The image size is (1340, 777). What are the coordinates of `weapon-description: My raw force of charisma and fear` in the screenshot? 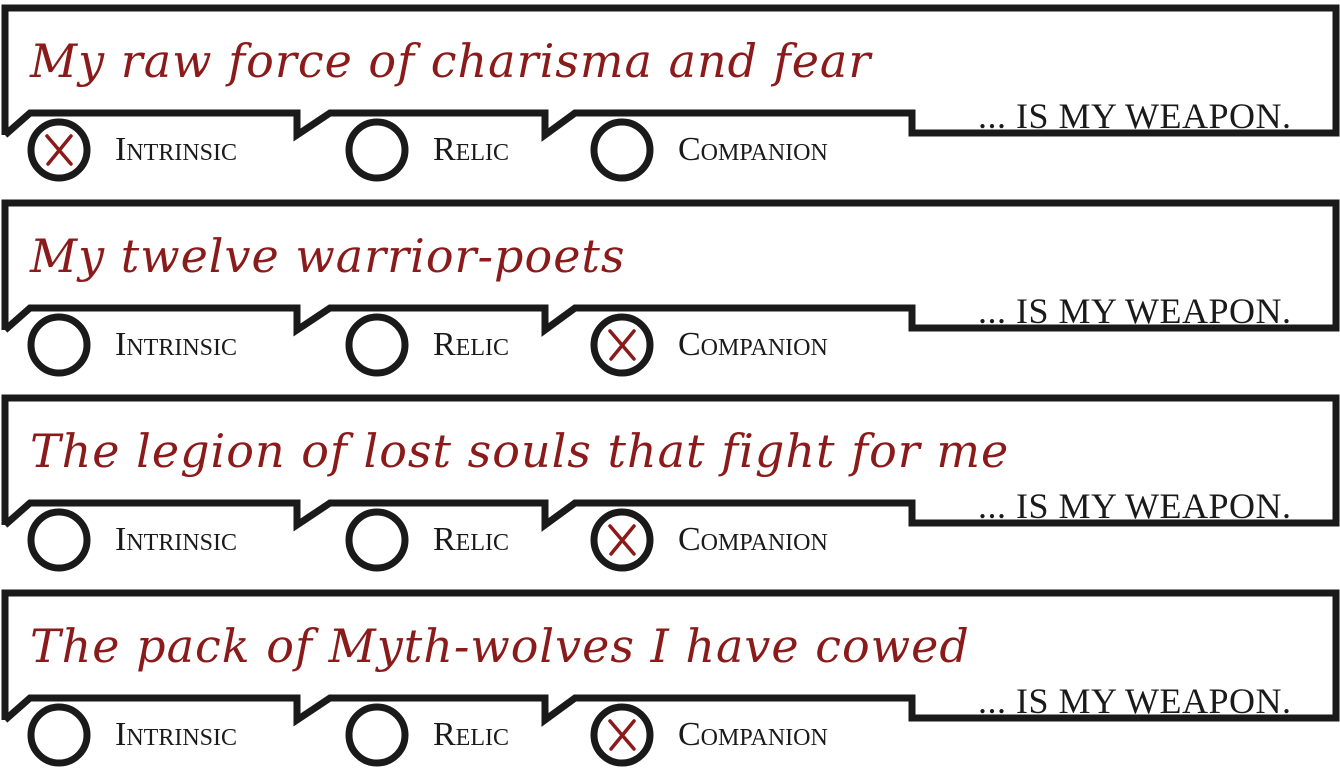 It's located at (451, 61).